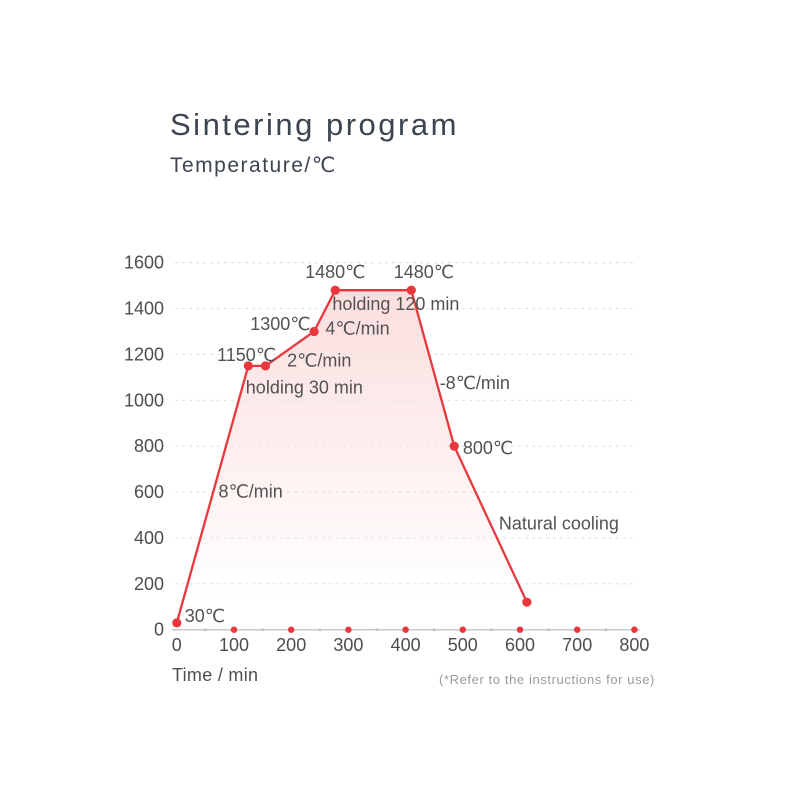 The height and width of the screenshot is (800, 800). Describe the element at coordinates (319, 360) in the screenshot. I see `annotation: 2℃/min` at that location.